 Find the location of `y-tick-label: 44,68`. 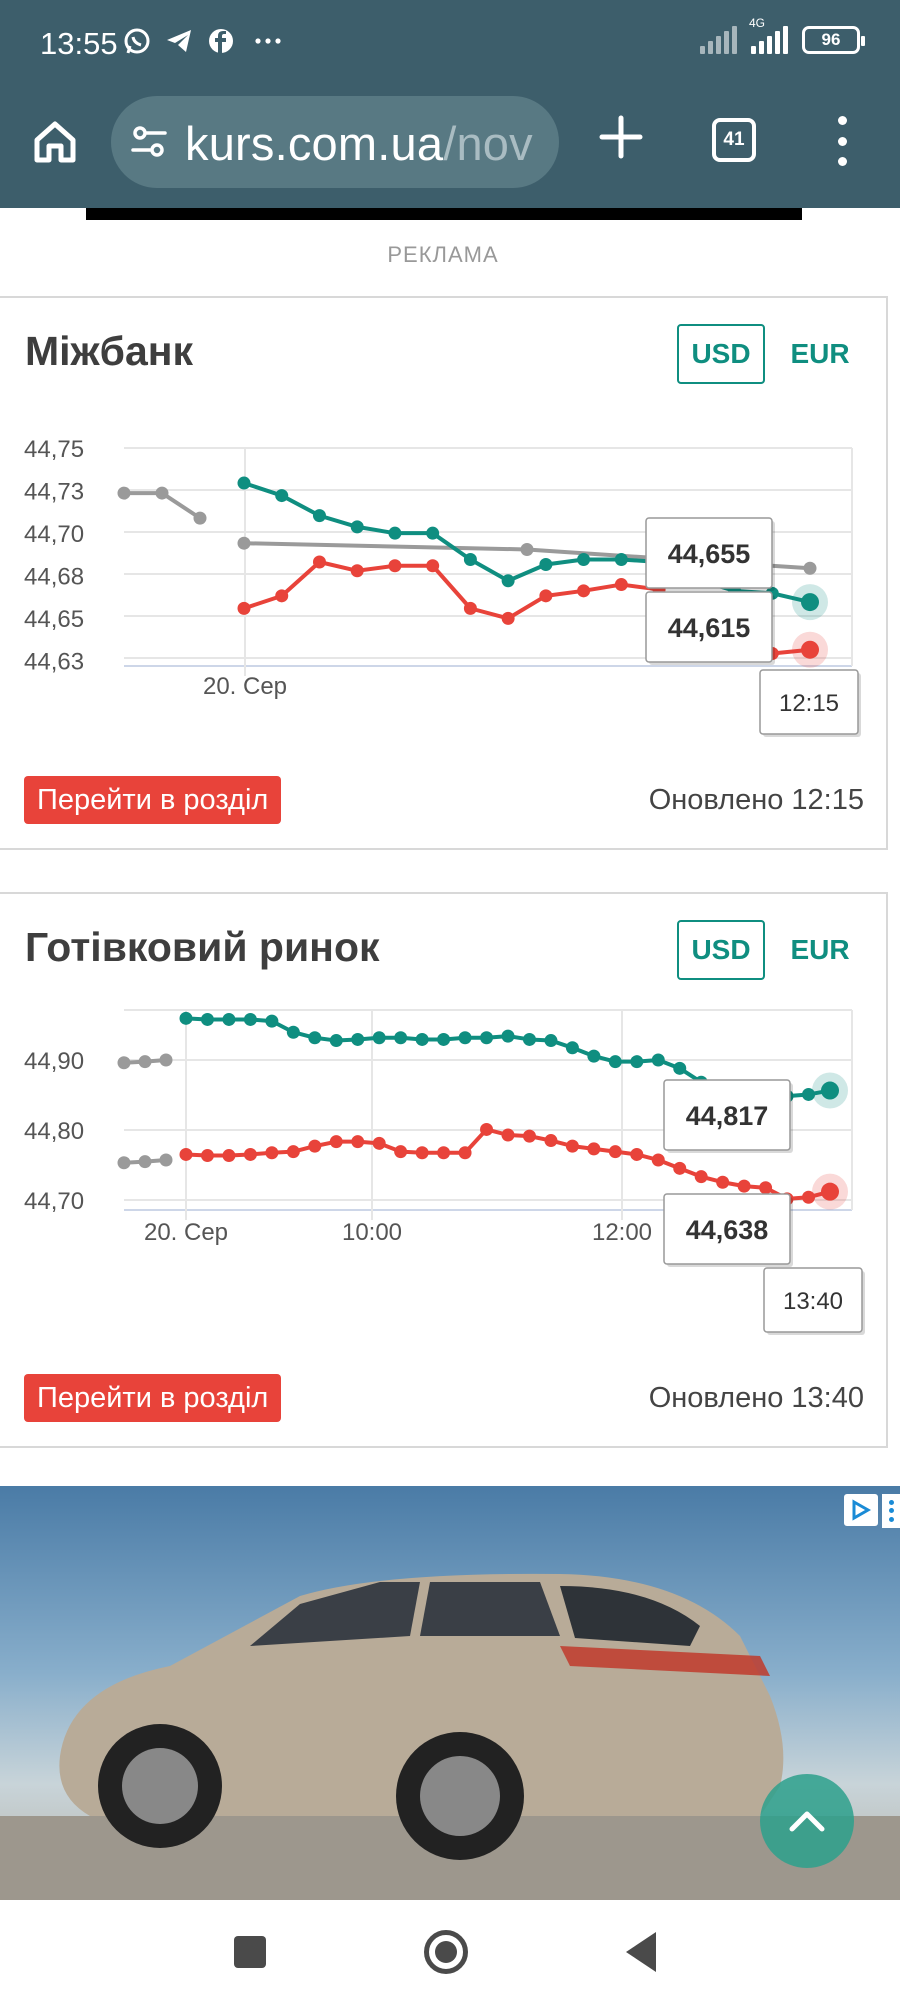

y-tick-label: 44,68 is located at coordinates (54, 577).